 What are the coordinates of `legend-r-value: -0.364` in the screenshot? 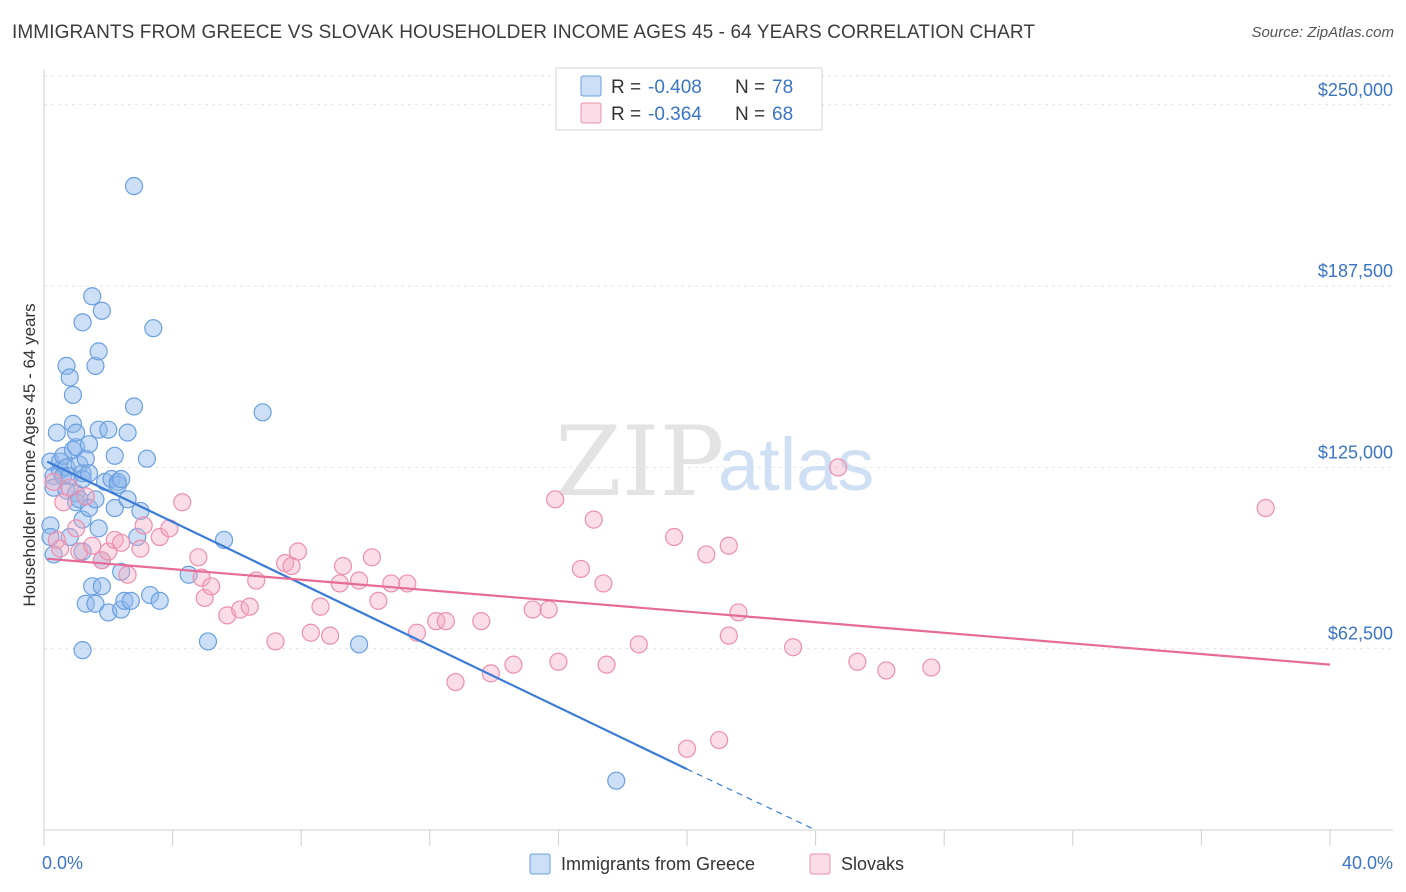 It's located at (675, 114).